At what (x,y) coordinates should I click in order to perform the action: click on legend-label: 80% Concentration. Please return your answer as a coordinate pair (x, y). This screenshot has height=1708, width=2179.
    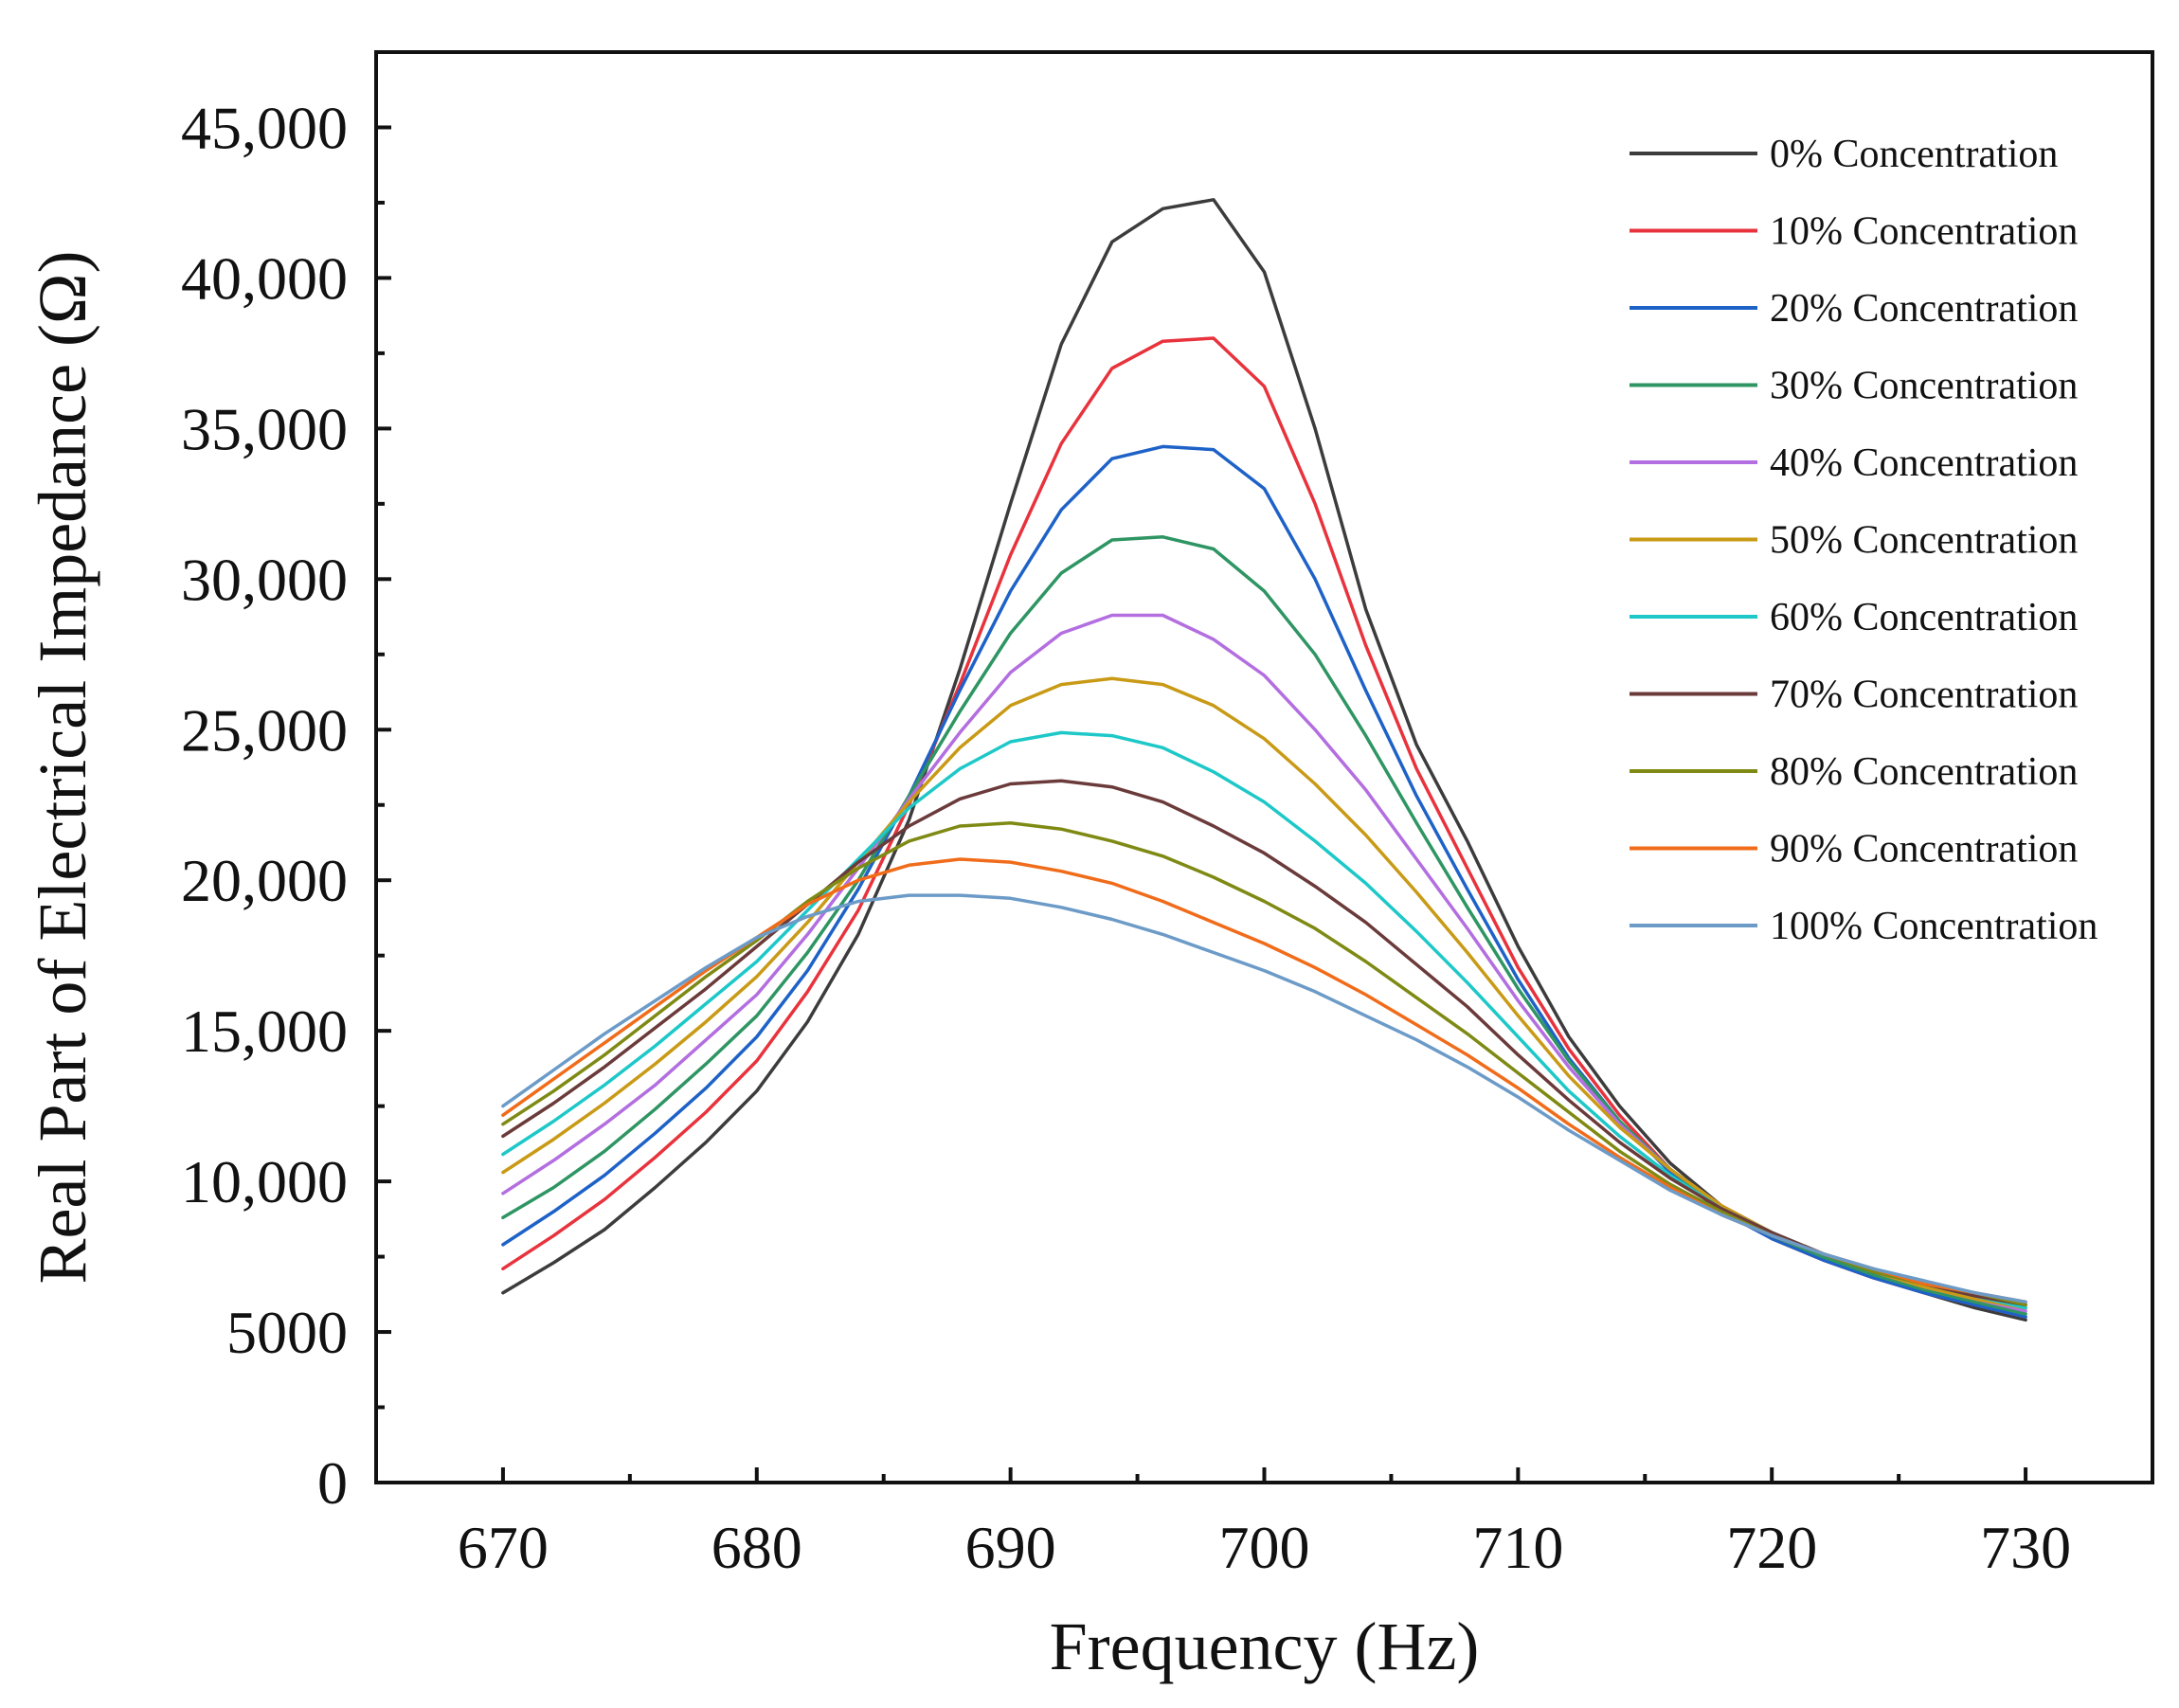
    Looking at the image, I should click on (1924, 772).